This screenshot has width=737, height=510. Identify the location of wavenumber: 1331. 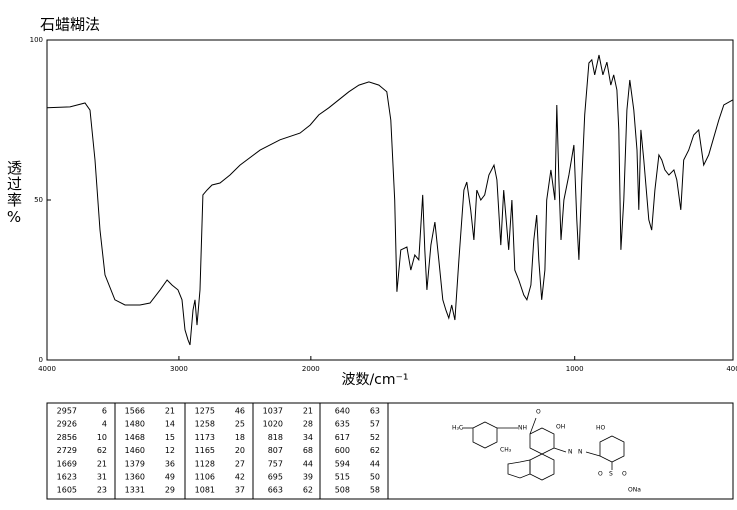
(135, 490).